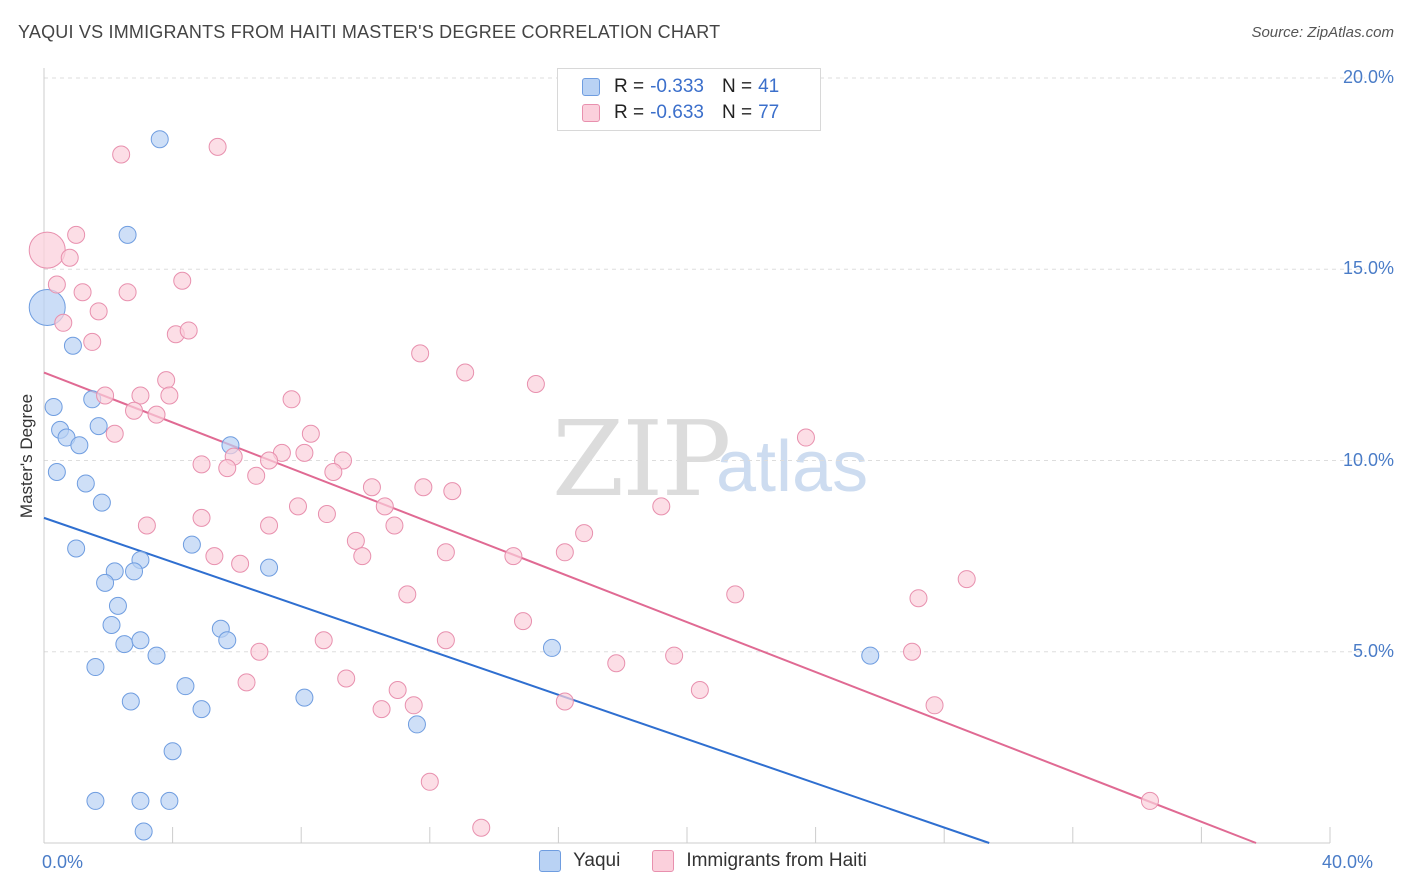  I want to click on yaqui-n-value: 41, so click(769, 86).